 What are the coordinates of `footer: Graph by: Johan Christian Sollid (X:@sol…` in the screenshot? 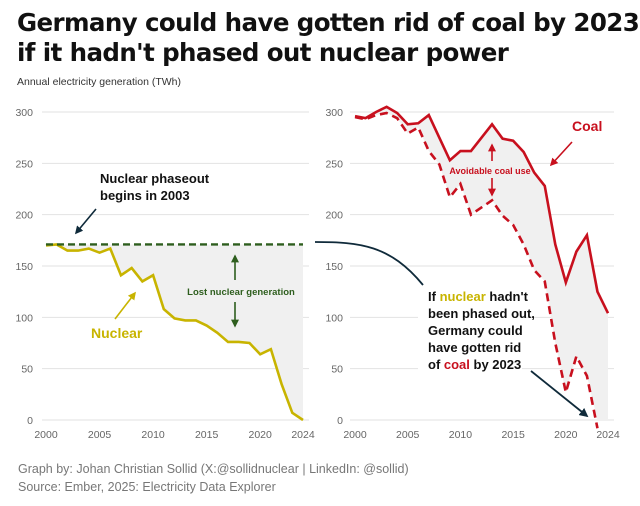 It's located at (213, 478).